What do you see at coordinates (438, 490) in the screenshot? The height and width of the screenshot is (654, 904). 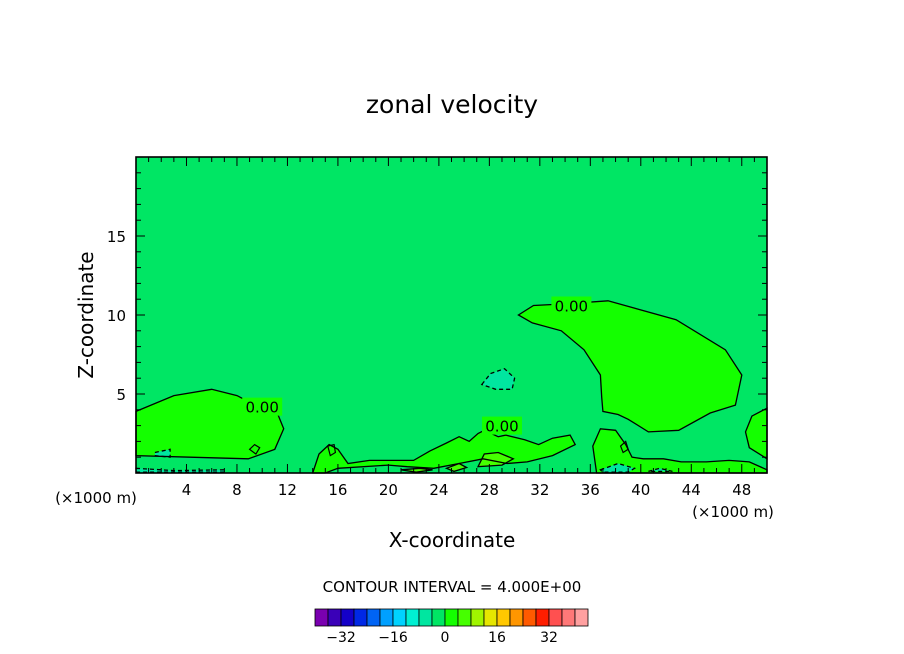 I see `x-tick-label: 24` at bounding box center [438, 490].